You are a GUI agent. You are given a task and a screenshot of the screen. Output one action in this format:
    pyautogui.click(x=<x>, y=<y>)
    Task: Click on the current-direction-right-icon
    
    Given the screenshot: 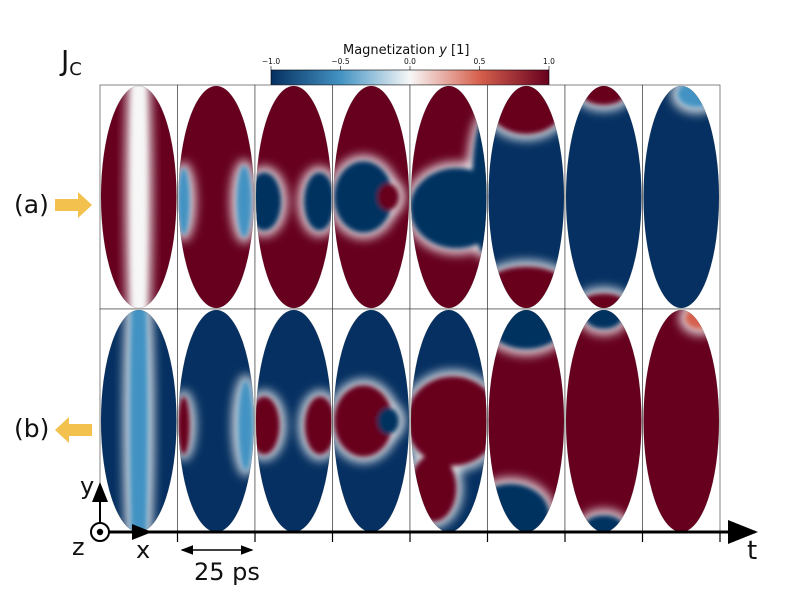 What is the action you would take?
    pyautogui.click(x=73, y=205)
    